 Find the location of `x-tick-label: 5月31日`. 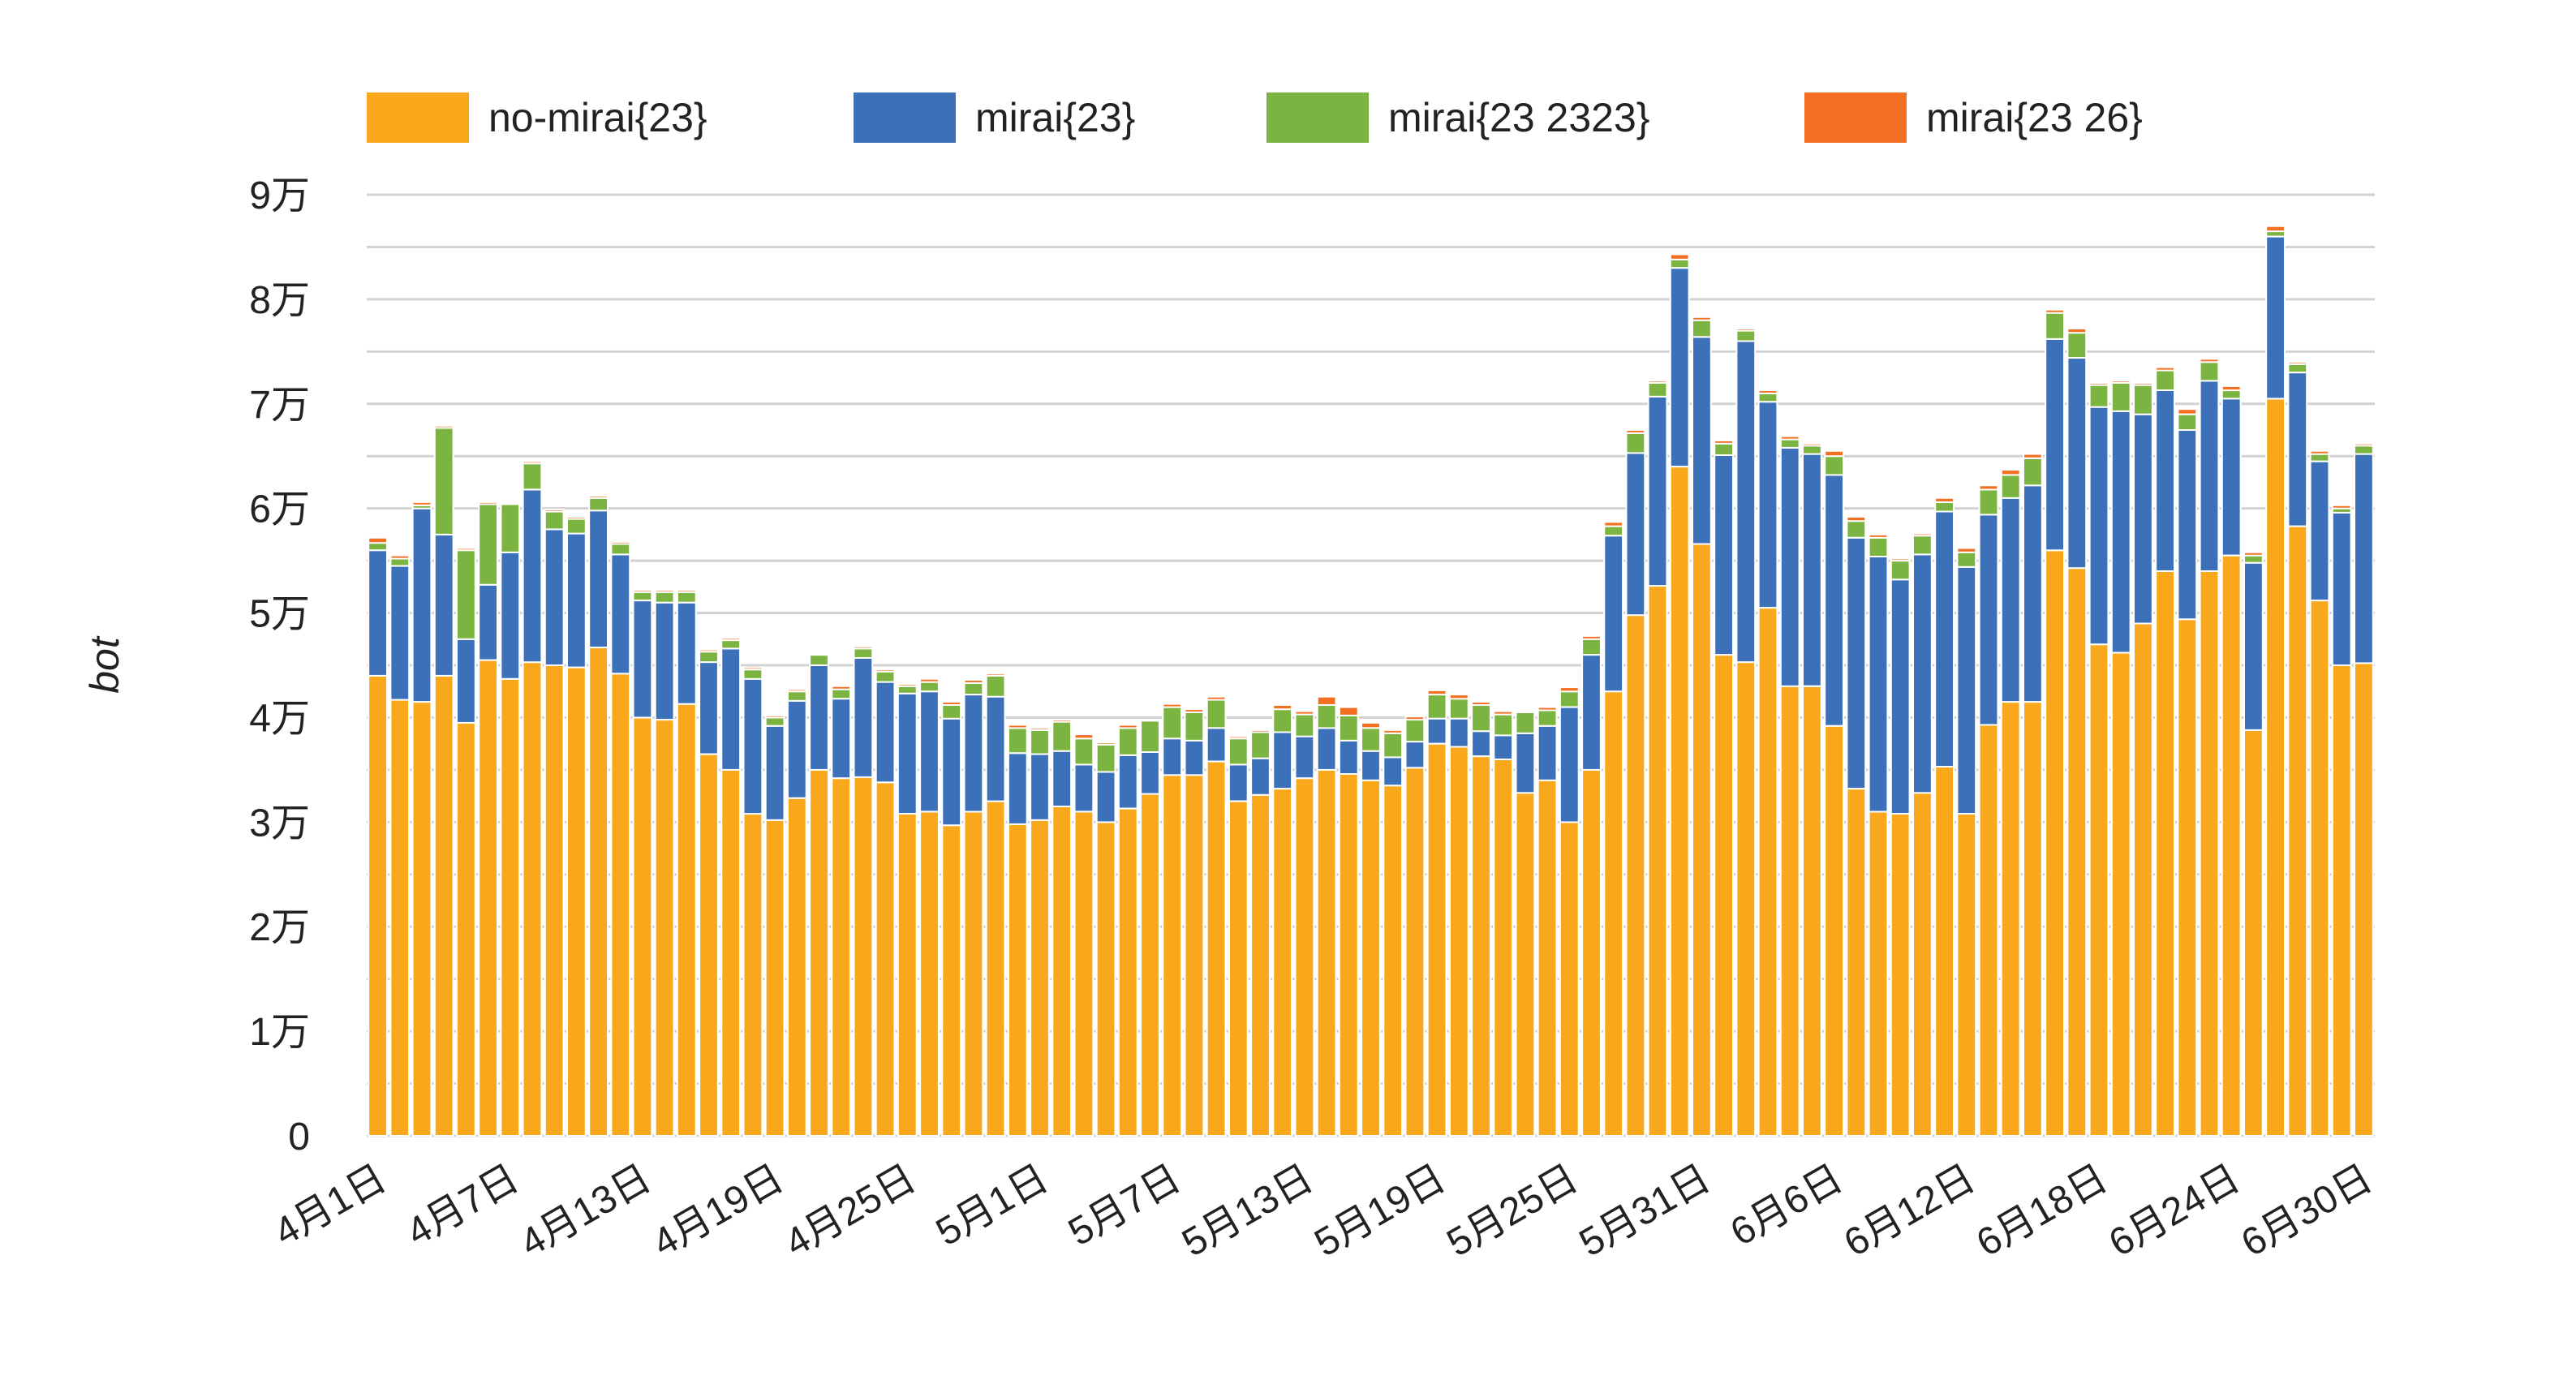

x-tick-label: 5月31日 is located at coordinates (1645, 1211).